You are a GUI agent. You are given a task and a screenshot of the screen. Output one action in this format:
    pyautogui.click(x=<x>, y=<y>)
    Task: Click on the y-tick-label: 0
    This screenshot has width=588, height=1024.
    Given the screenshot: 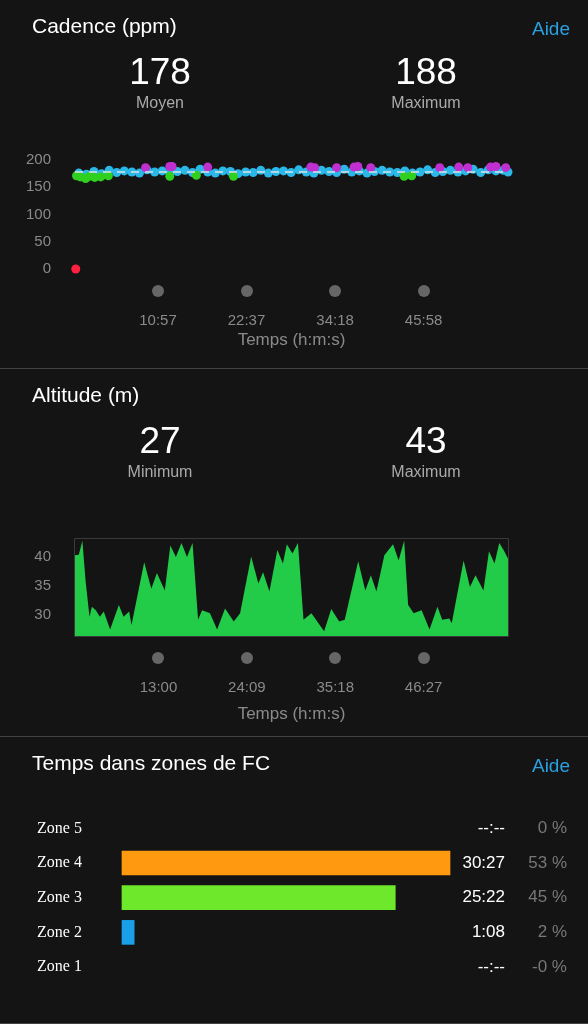 What is the action you would take?
    pyautogui.click(x=46, y=268)
    